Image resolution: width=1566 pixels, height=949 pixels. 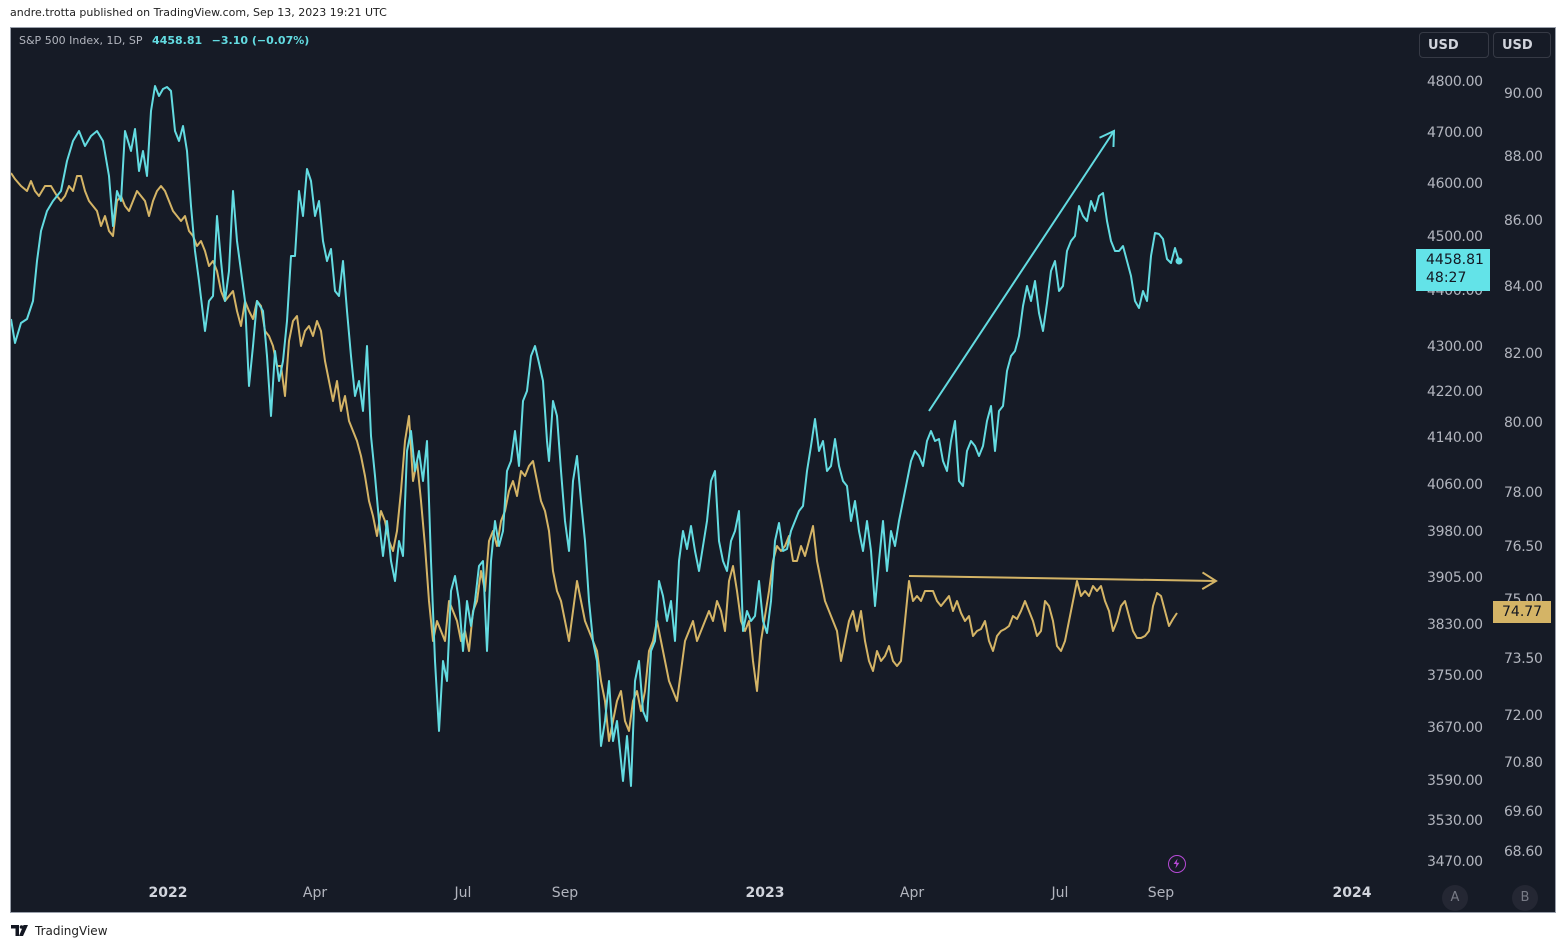 I want to click on left-axis-tick-8: 4060.00, so click(x=1455, y=485).